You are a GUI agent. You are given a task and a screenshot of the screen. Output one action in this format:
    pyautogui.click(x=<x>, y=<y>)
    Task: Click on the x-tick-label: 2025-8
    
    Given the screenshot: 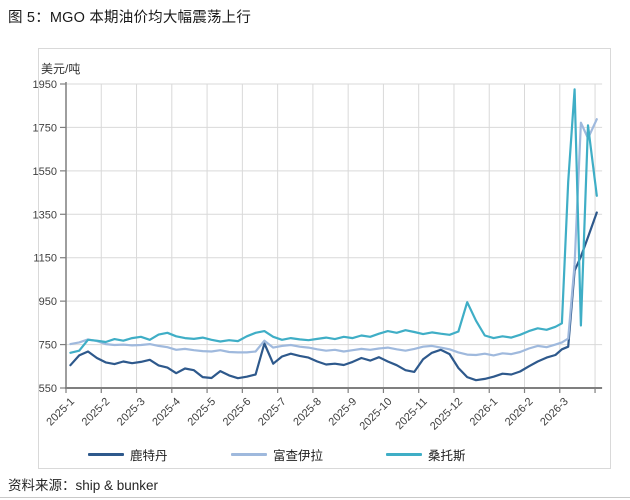 What is the action you would take?
    pyautogui.click(x=307, y=412)
    